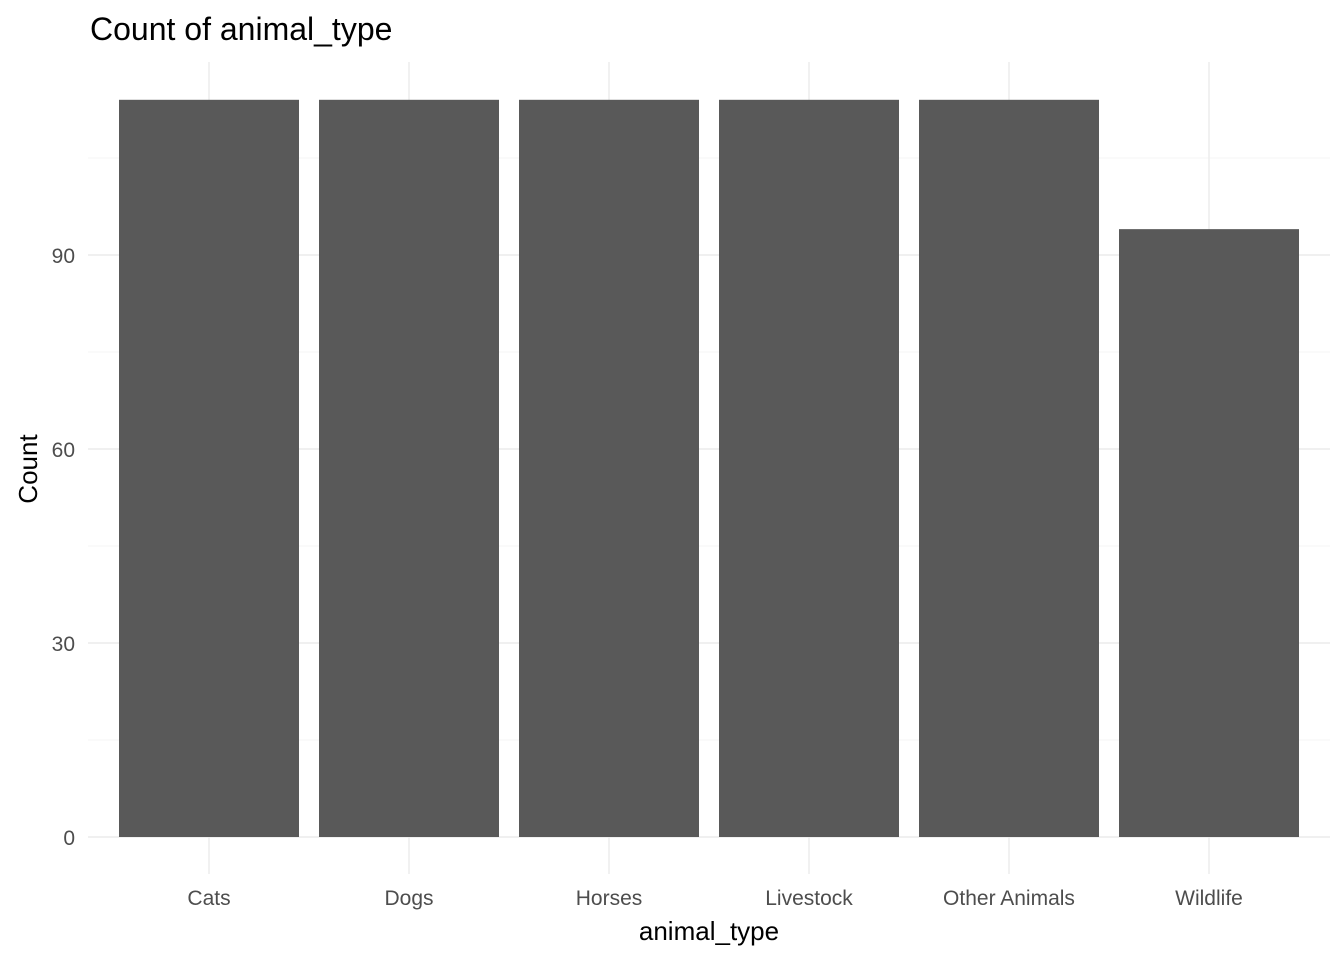  I want to click on y-tick-label: 30, so click(63, 644).